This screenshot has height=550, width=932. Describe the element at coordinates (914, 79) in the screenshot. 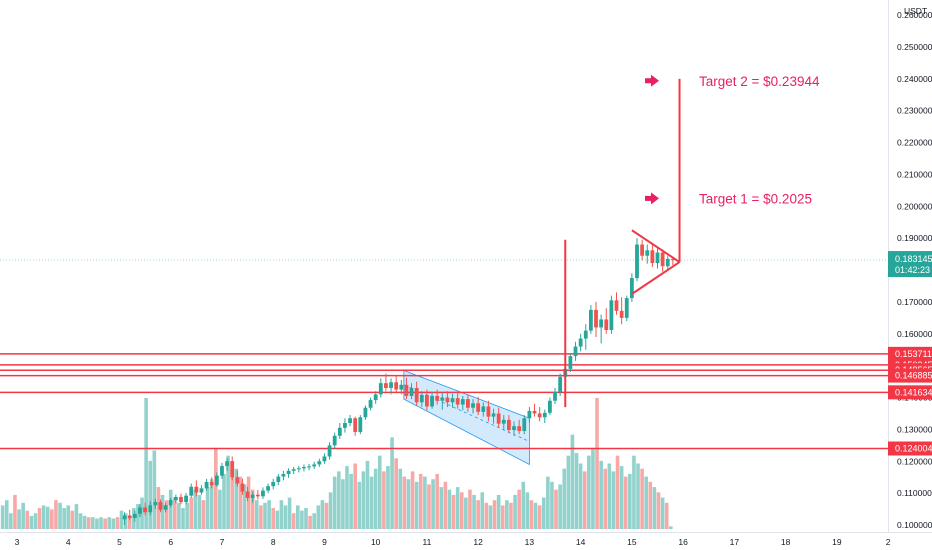

I see `price-tick-label: 0.240000` at that location.